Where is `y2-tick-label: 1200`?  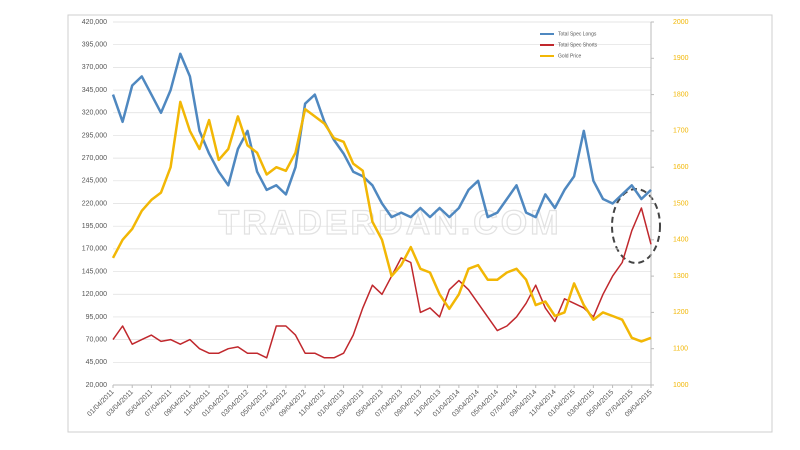 y2-tick-label: 1200 is located at coordinates (681, 312).